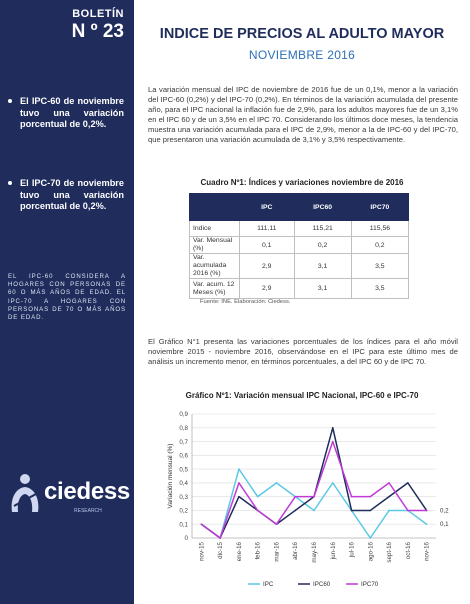 This screenshot has height=604, width=470. What do you see at coordinates (97, 31) in the screenshot?
I see `bulletin-number: N º 23` at bounding box center [97, 31].